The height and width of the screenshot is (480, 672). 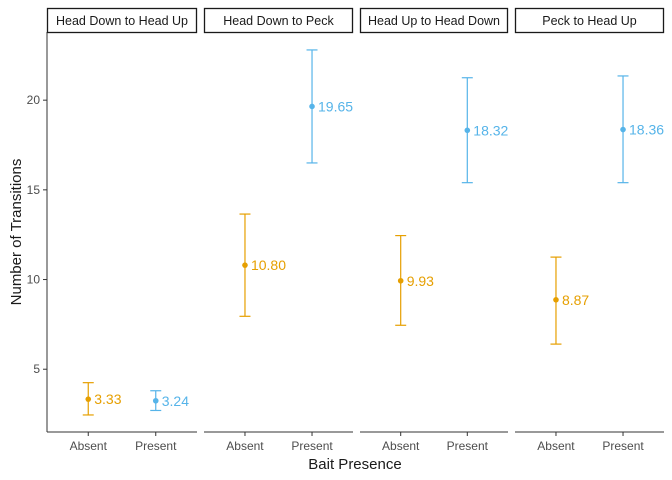 I want to click on data-label: 10.80, so click(x=268, y=265).